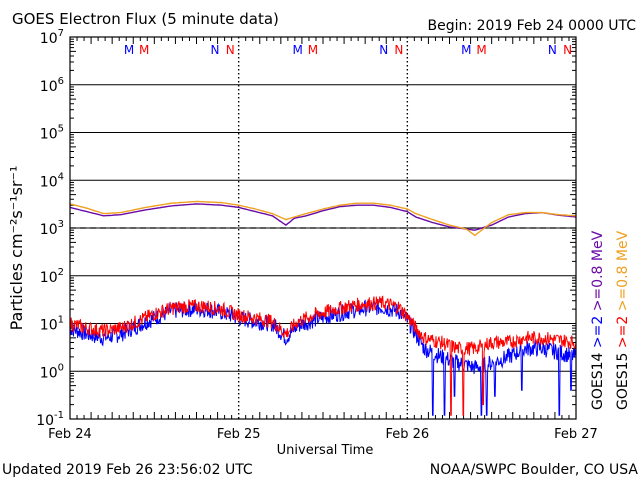  Describe the element at coordinates (532, 26) in the screenshot. I see `begin-date: Begin: 2019 Feb 24 0000 UTC` at that location.